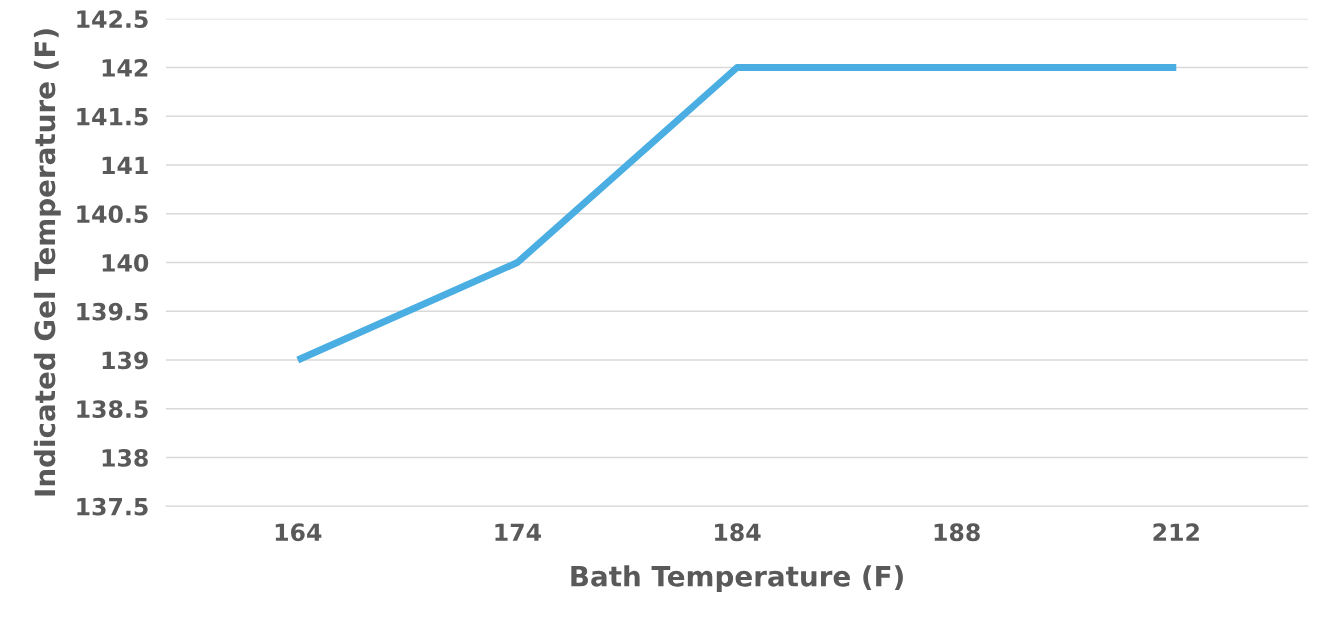 This screenshot has width=1328, height=625. What do you see at coordinates (112, 117) in the screenshot?
I see `y-tick-label: 141.5` at bounding box center [112, 117].